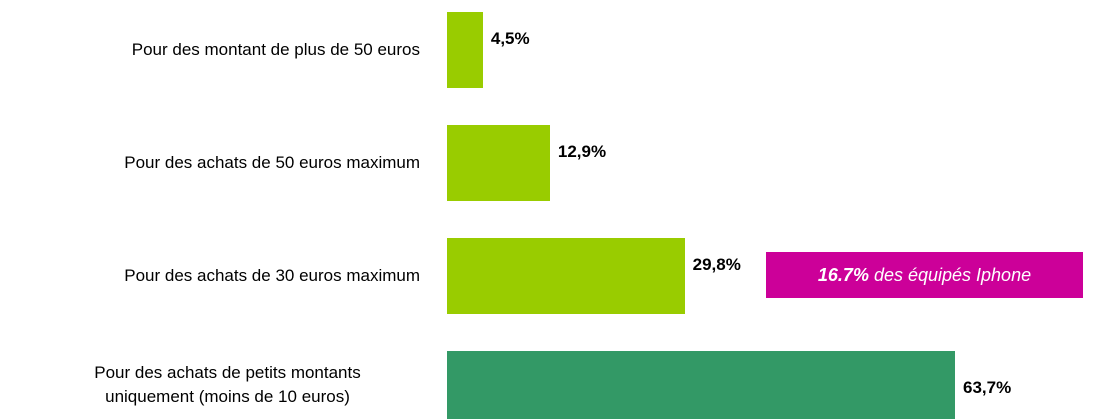 This screenshot has height=419, width=1095. What do you see at coordinates (987, 387) in the screenshot?
I see `value-label: 63,7%` at bounding box center [987, 387].